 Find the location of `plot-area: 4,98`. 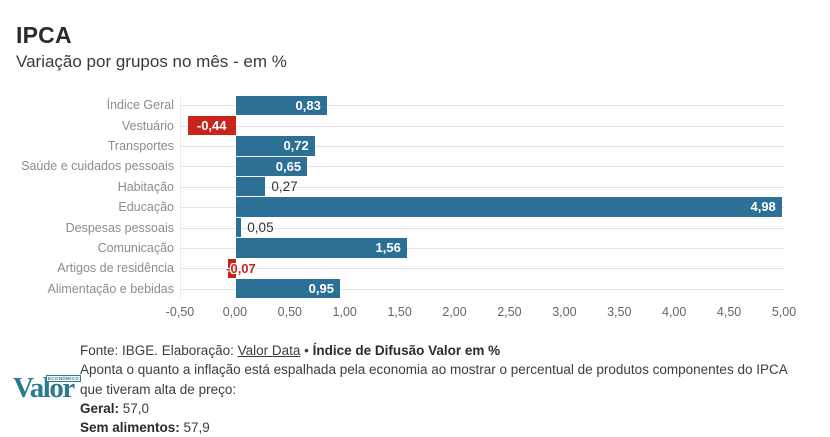

plot-area: 4,98 is located at coordinates (482, 207).